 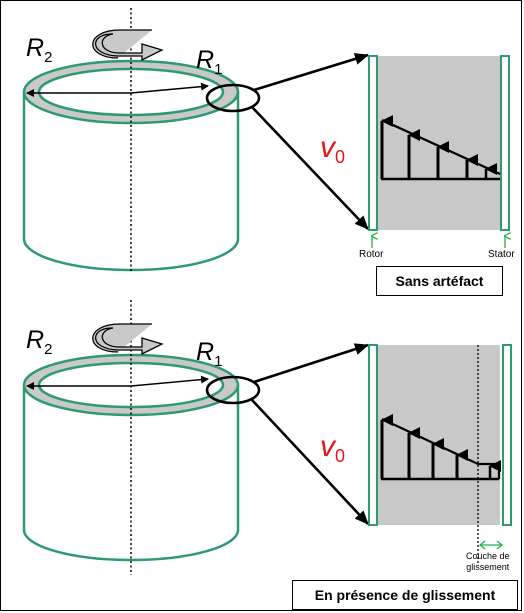 What do you see at coordinates (169, 381) in the screenshot?
I see `bottom-r1-arrow` at bounding box center [169, 381].